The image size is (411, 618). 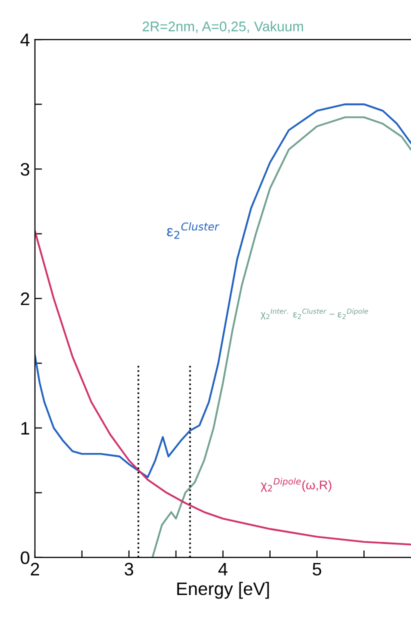 What do you see at coordinates (25, 169) in the screenshot?
I see `y-tick-label: 3` at bounding box center [25, 169].